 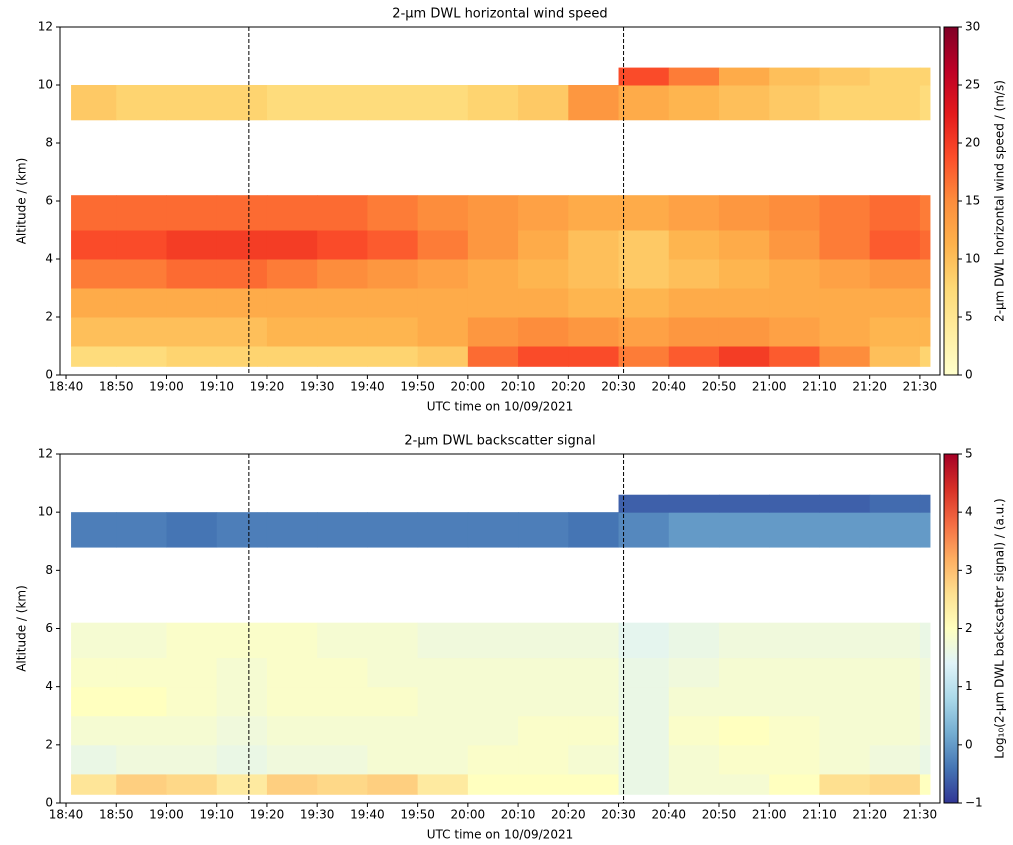 What do you see at coordinates (116, 815) in the screenshot?
I see `x-tick-label: 18:50` at bounding box center [116, 815].